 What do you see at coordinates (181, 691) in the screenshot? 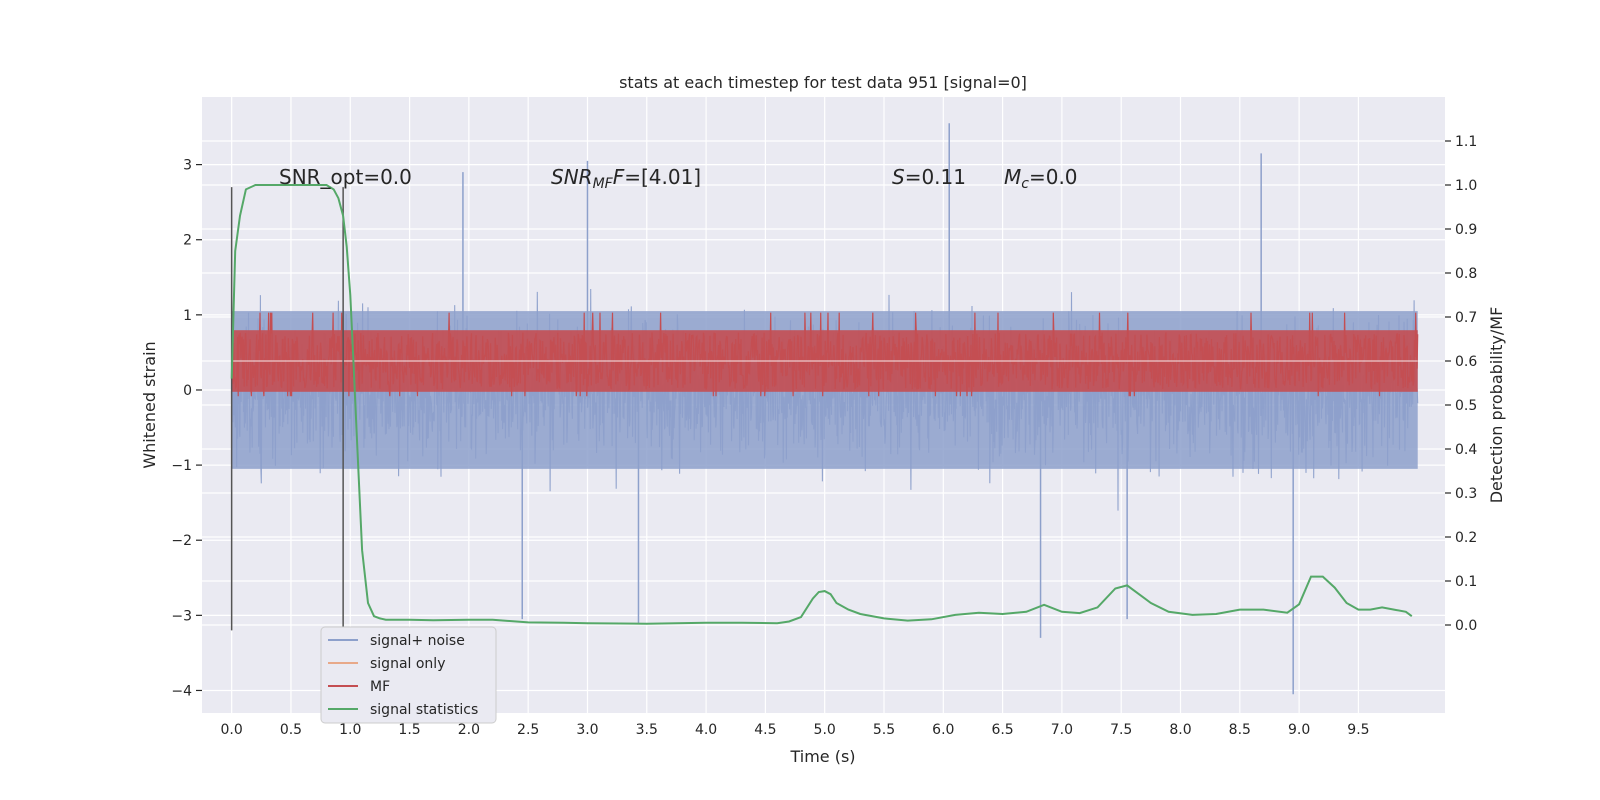
I see `y-tick-label-0: −4` at bounding box center [181, 691].